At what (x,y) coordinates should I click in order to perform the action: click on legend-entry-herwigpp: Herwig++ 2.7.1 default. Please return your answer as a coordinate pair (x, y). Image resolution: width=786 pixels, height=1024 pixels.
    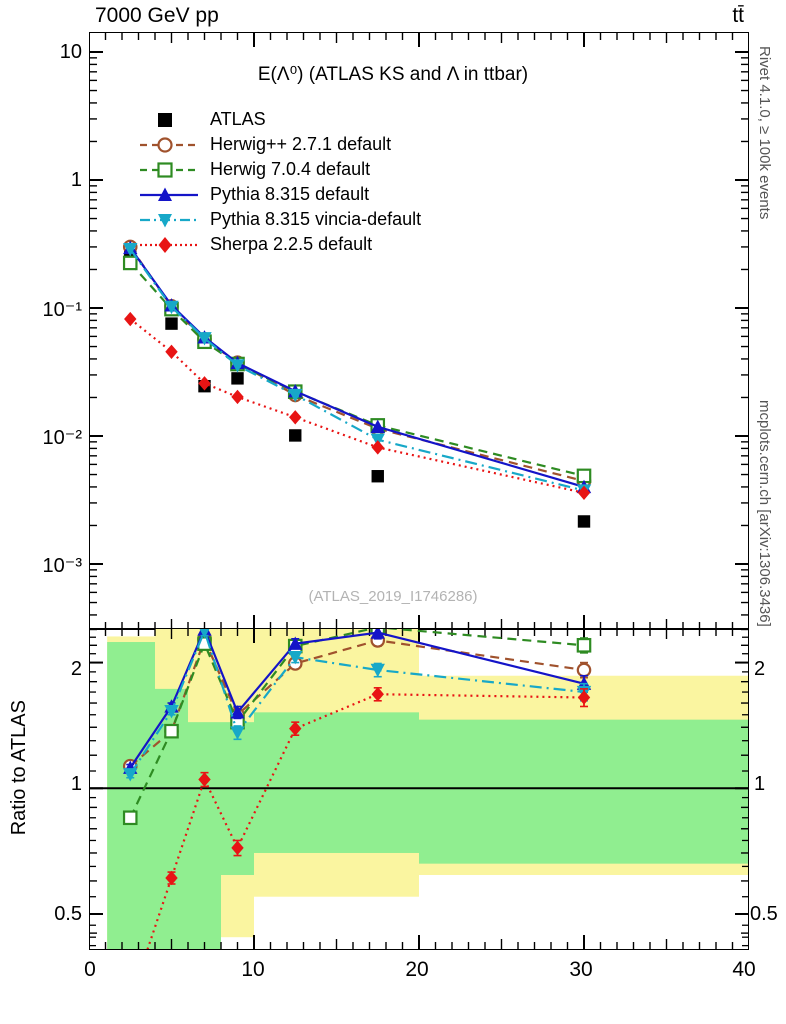
    Looking at the image, I should click on (280, 144).